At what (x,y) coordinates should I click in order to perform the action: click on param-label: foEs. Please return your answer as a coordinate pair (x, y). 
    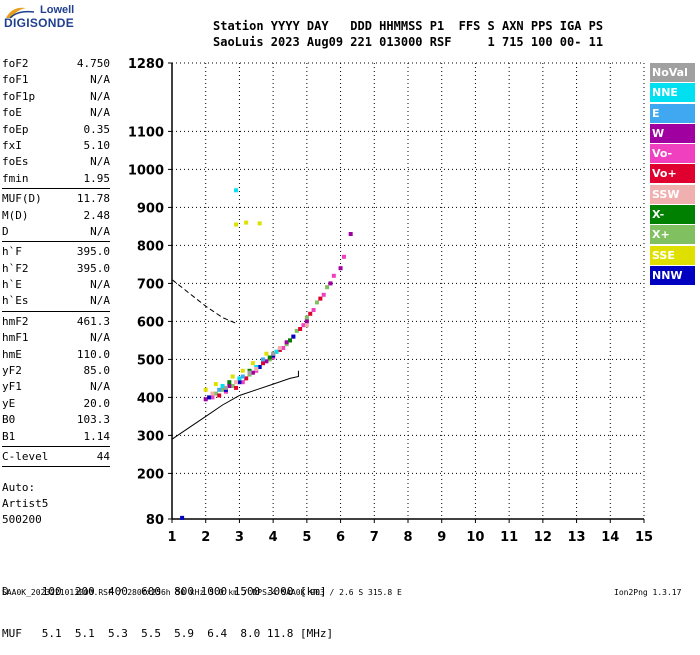
    Looking at the image, I should click on (15, 162).